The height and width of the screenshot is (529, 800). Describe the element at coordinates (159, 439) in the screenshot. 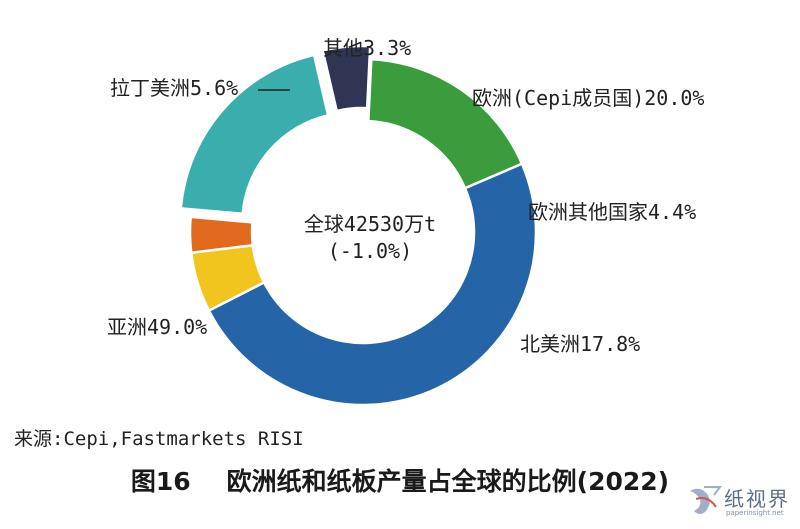

I see `source-note: 来源:Cepi,Fastmarkets RISI` at that location.